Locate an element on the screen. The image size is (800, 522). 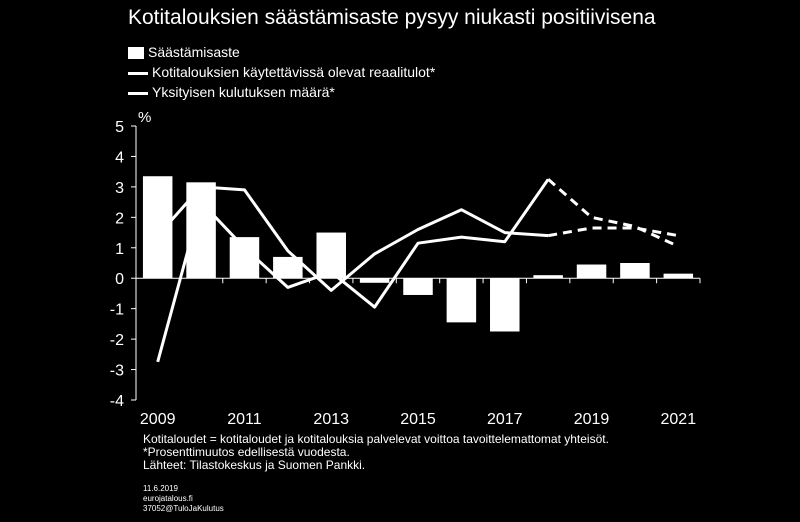
footnote: *Prosenttimuutos edellisestä vuodesta. is located at coordinates (246, 452).